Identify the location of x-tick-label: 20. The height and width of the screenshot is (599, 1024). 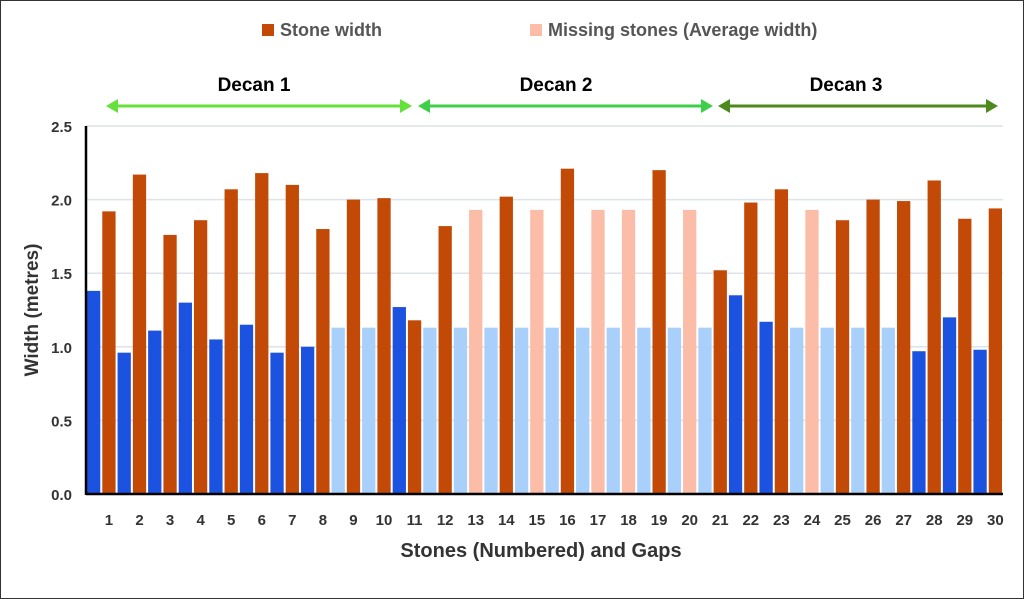
(689, 520).